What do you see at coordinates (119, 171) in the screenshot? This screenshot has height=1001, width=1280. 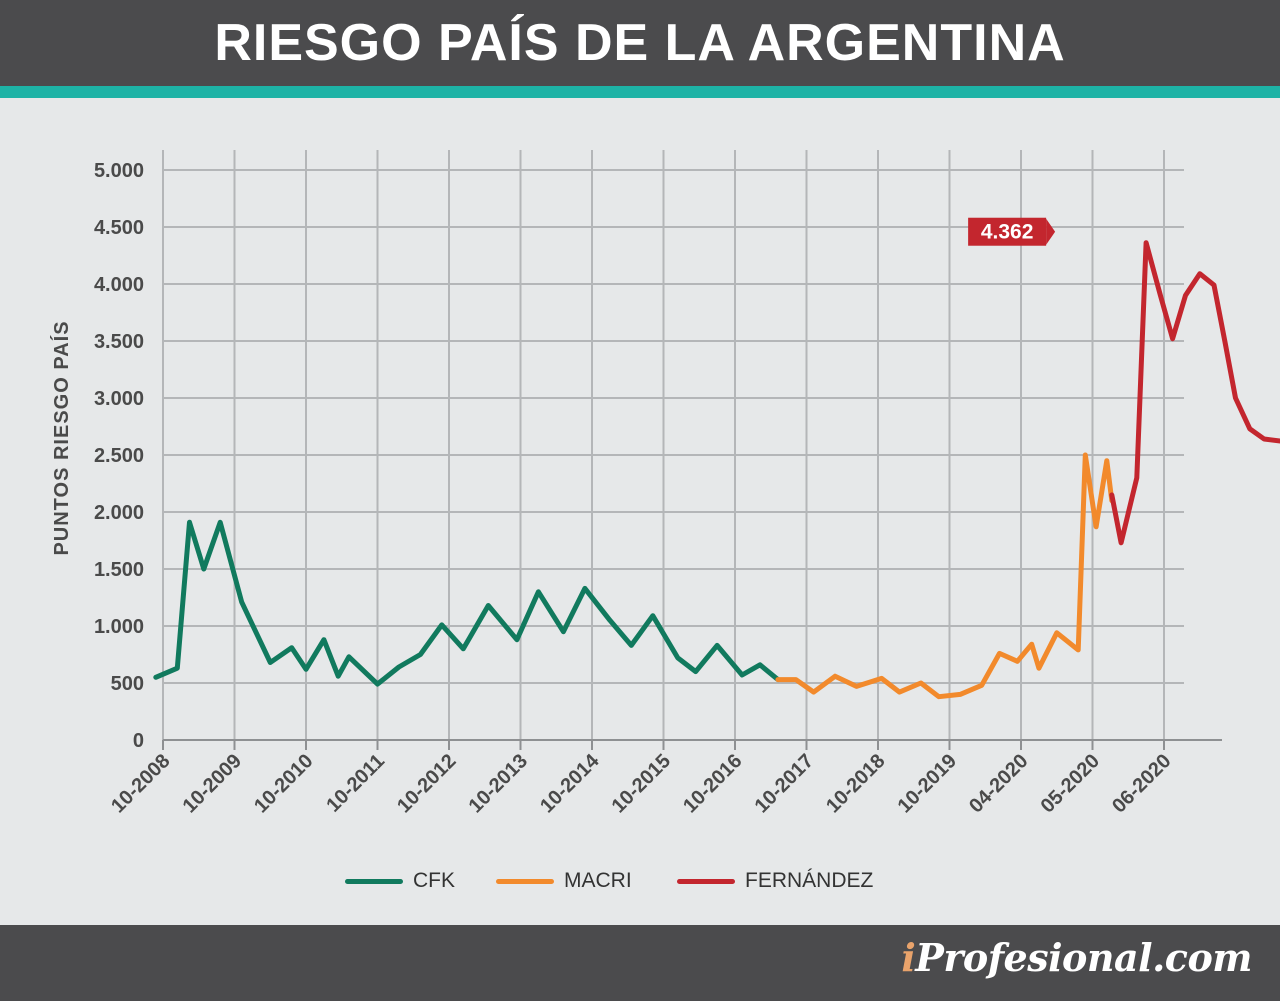 I see `y-tick-label: 5.000` at bounding box center [119, 171].